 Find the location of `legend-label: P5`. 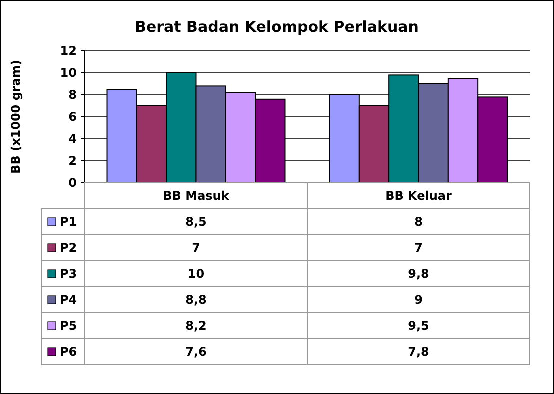

legend-label: P5 is located at coordinates (69, 326).